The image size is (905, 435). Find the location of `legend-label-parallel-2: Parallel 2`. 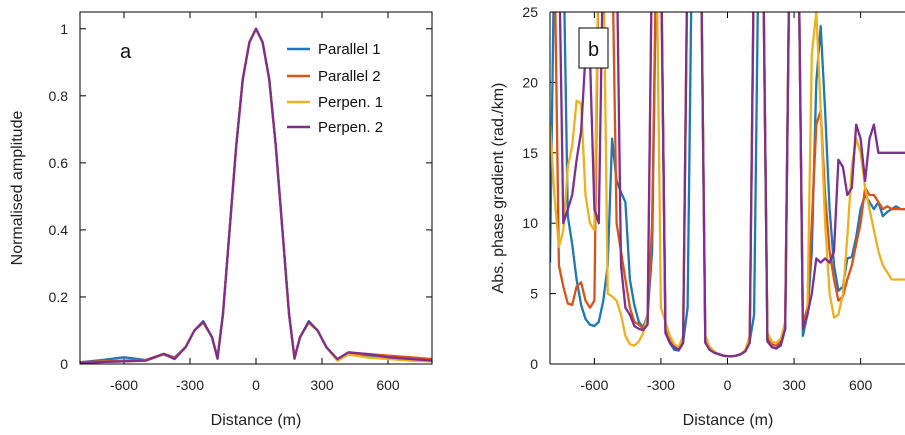

legend-label-parallel-2: Parallel 2 is located at coordinates (349, 76).